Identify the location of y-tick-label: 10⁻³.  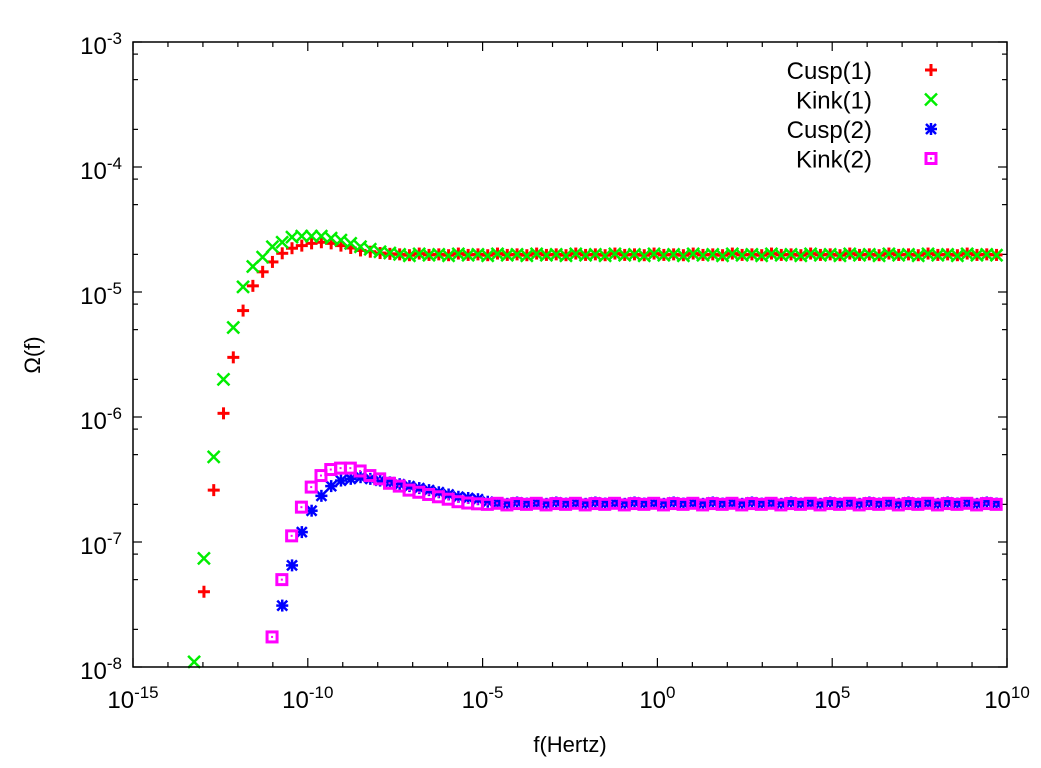
(101, 44).